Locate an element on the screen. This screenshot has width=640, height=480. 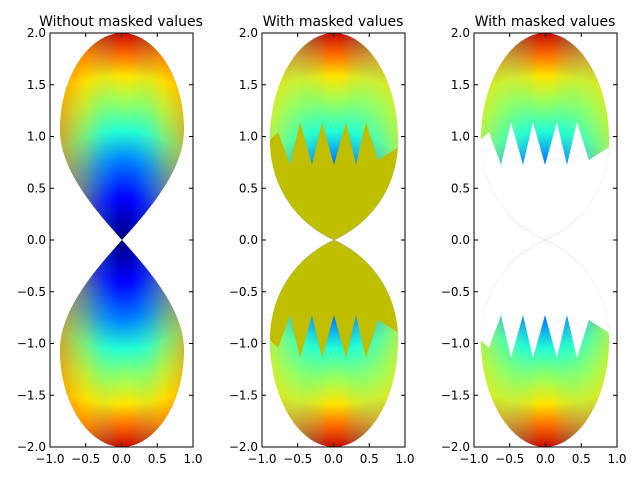
panel-1-xtick-label: 0.5 is located at coordinates (157, 459).